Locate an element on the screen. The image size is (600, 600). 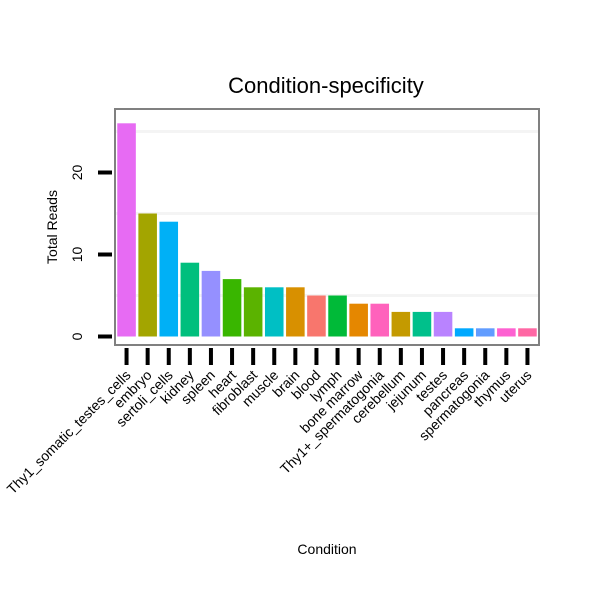
y-tick-label: 20 is located at coordinates (77, 173).